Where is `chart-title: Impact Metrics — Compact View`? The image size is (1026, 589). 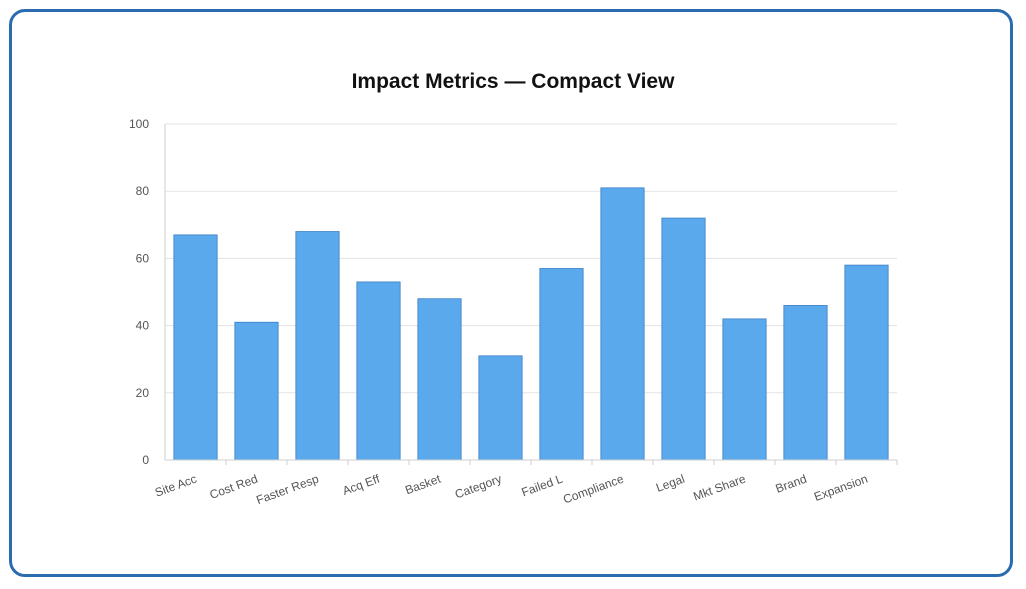 chart-title: Impact Metrics — Compact View is located at coordinates (513, 81).